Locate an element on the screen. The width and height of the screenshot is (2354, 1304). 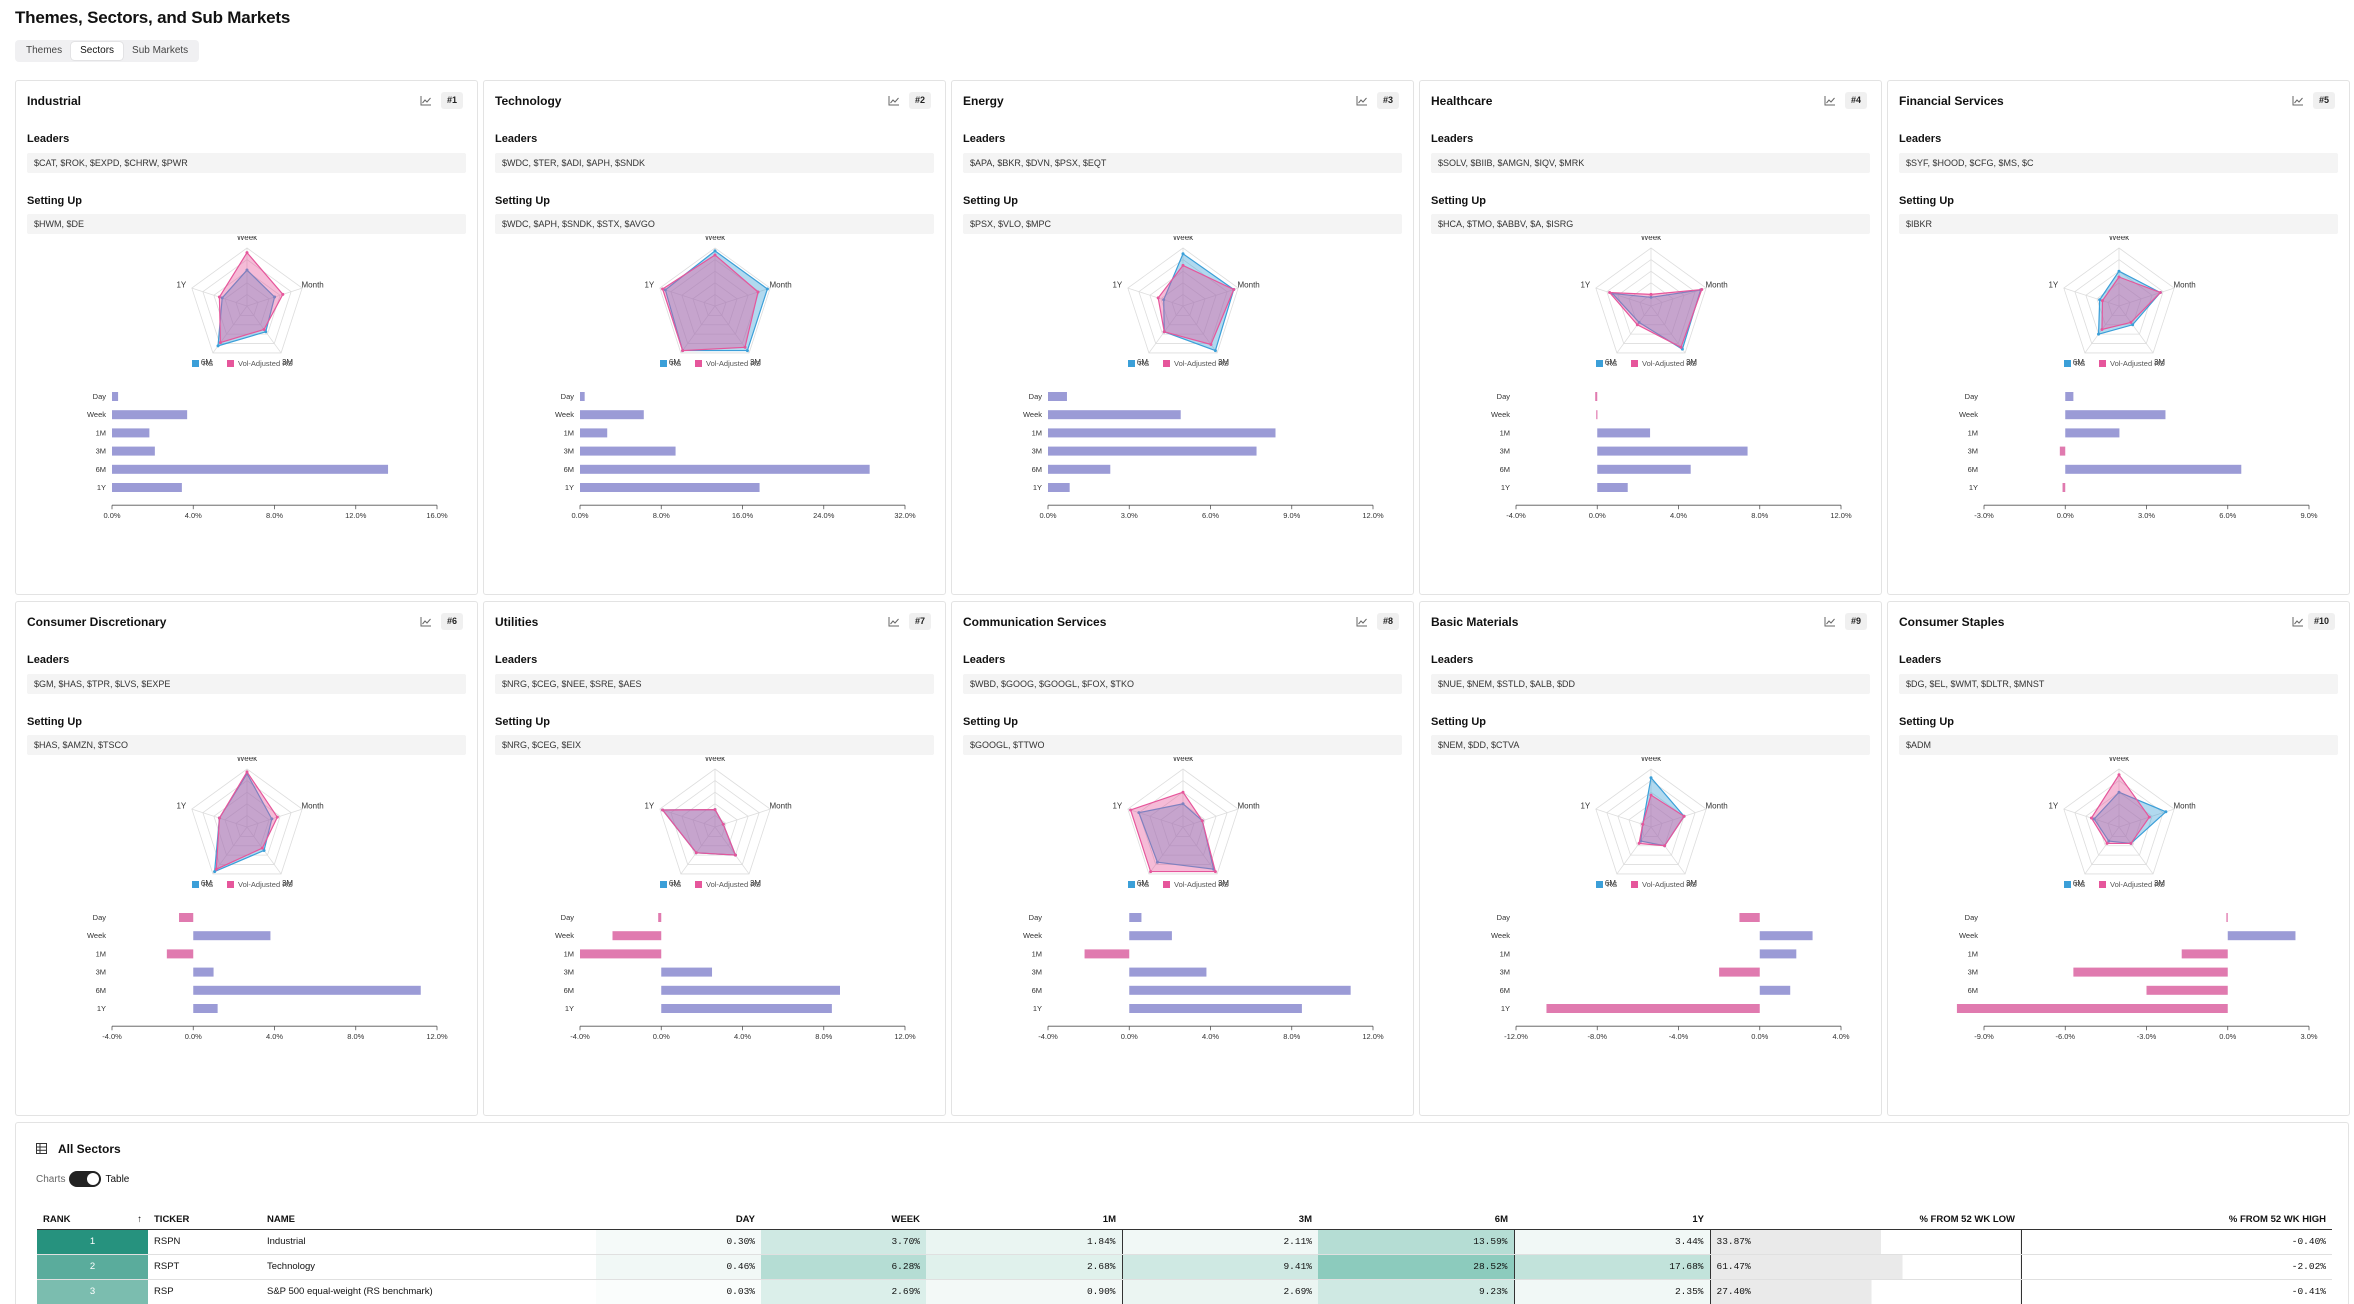
page-title: Themes, Sectors, and Sub Markets is located at coordinates (153, 17).